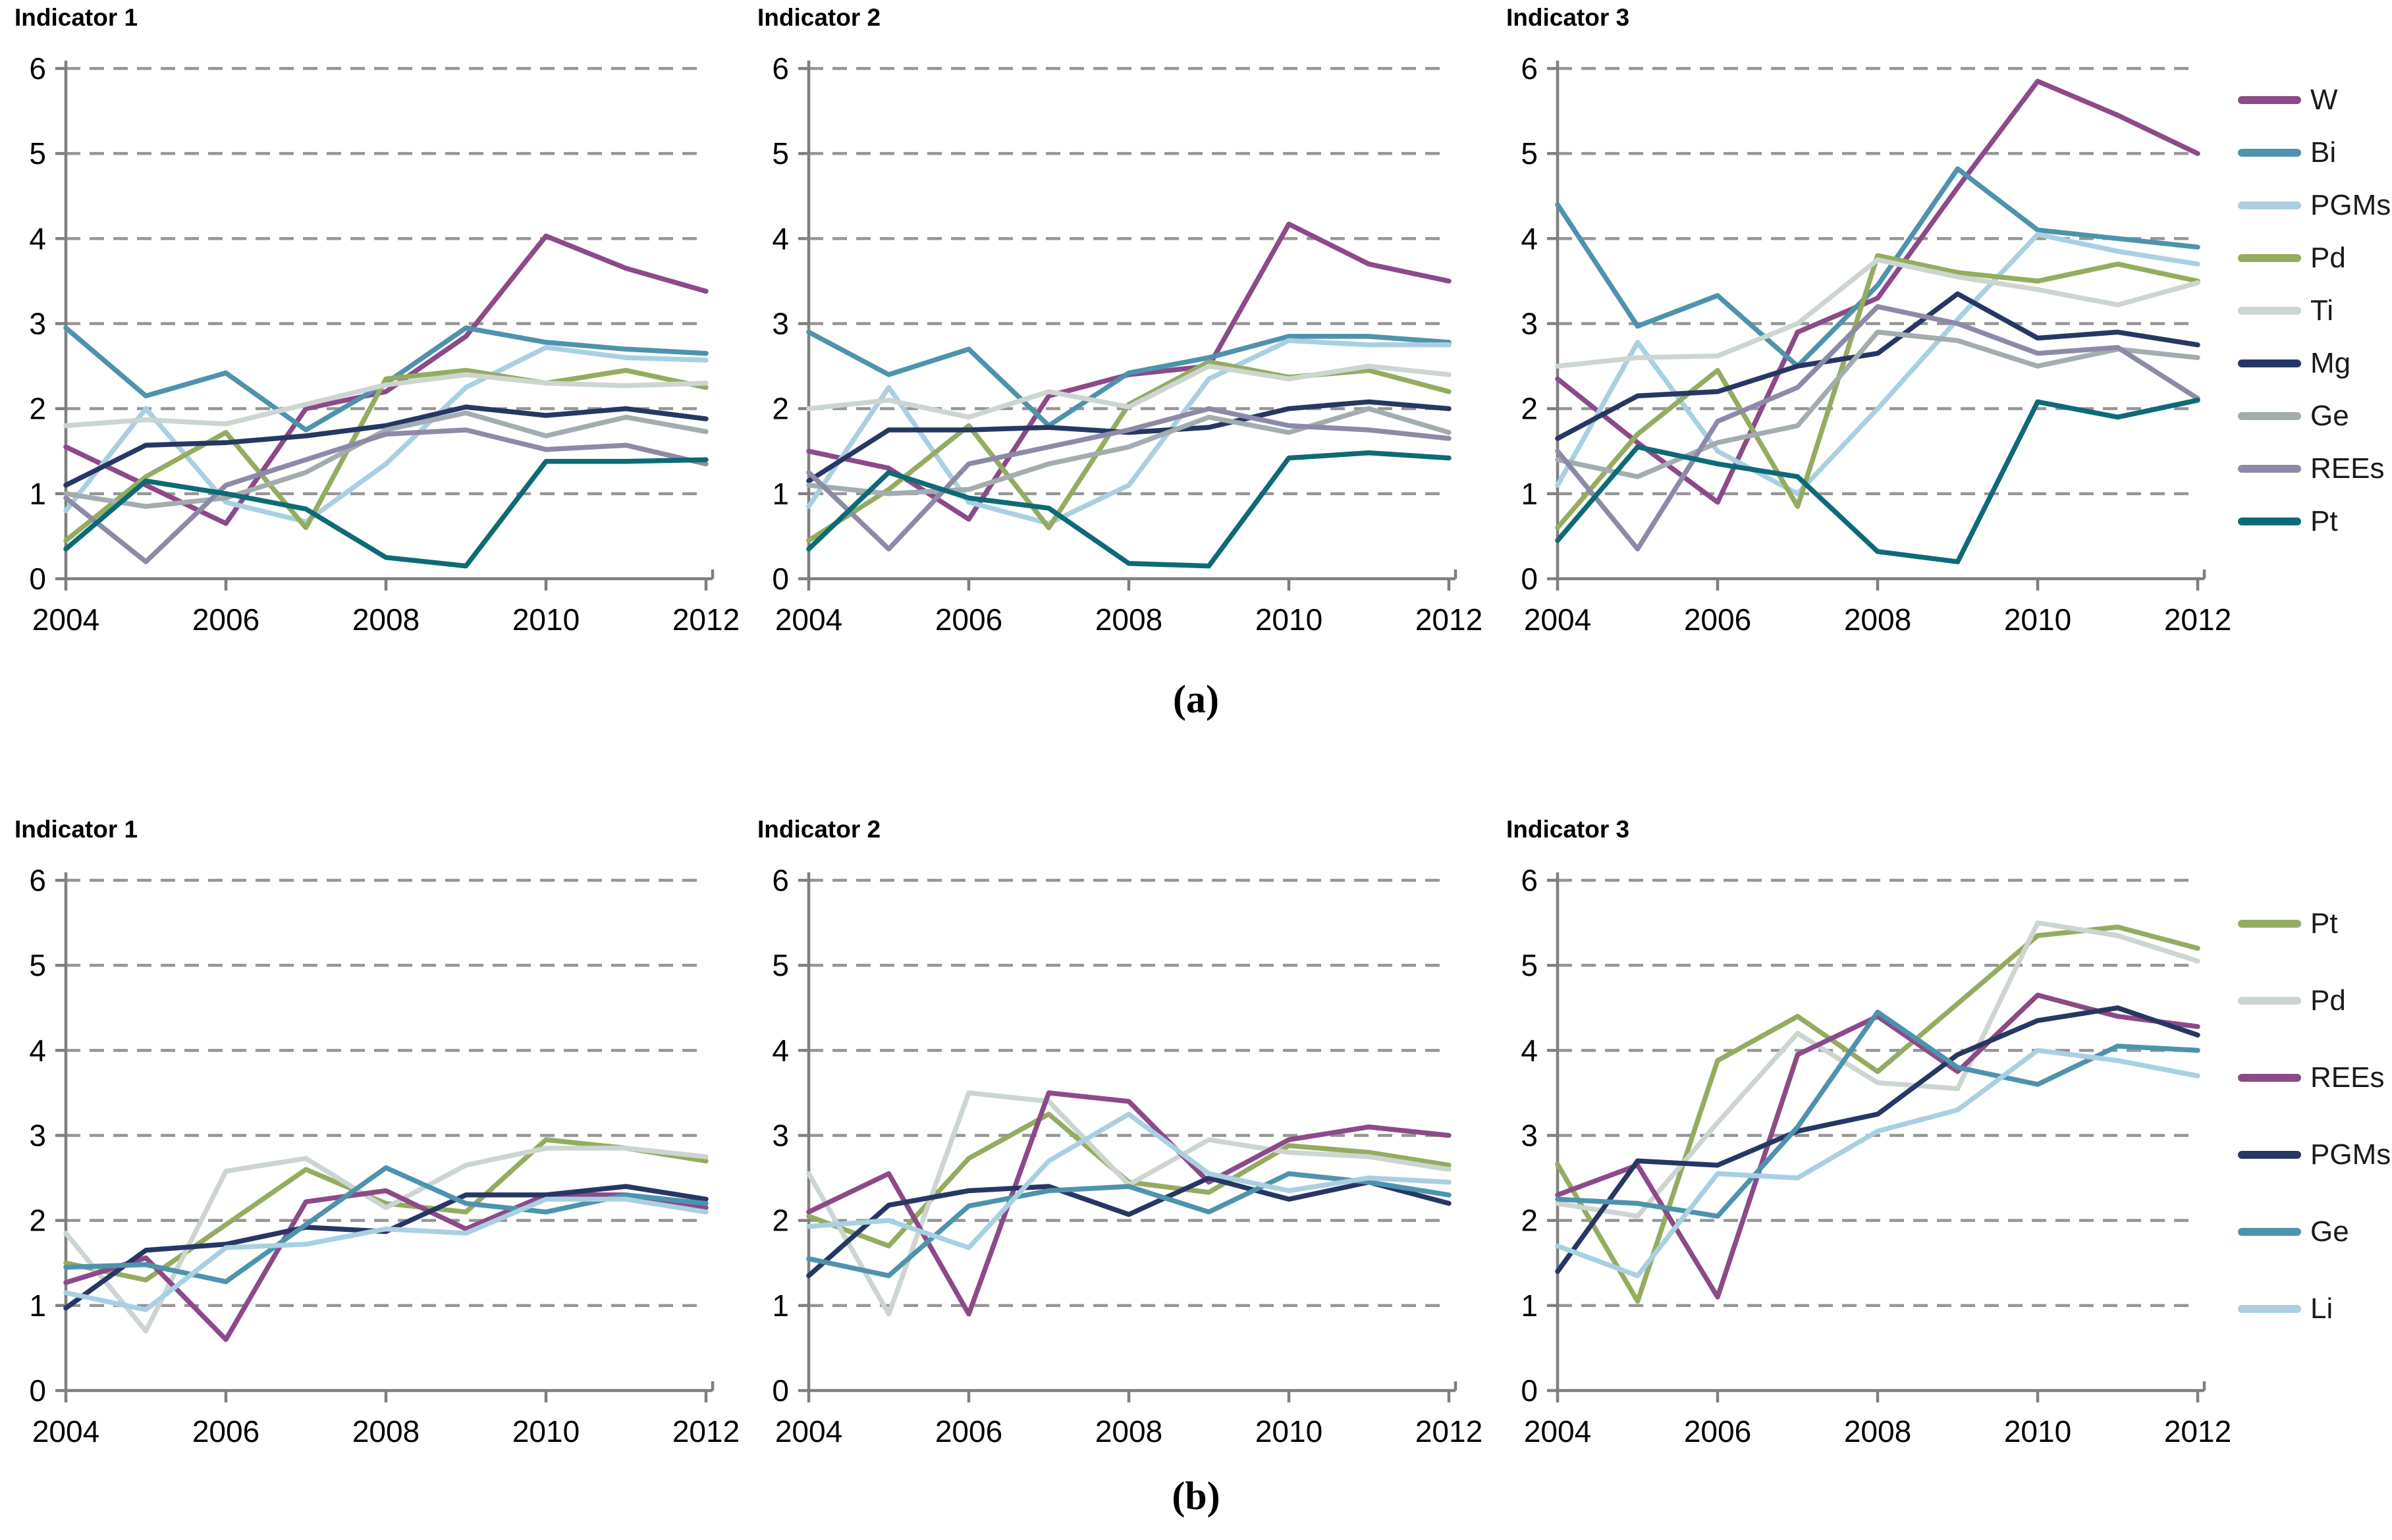 The image size is (2392, 1540). Describe the element at coordinates (2324, 100) in the screenshot. I see `legend-label: W` at that location.